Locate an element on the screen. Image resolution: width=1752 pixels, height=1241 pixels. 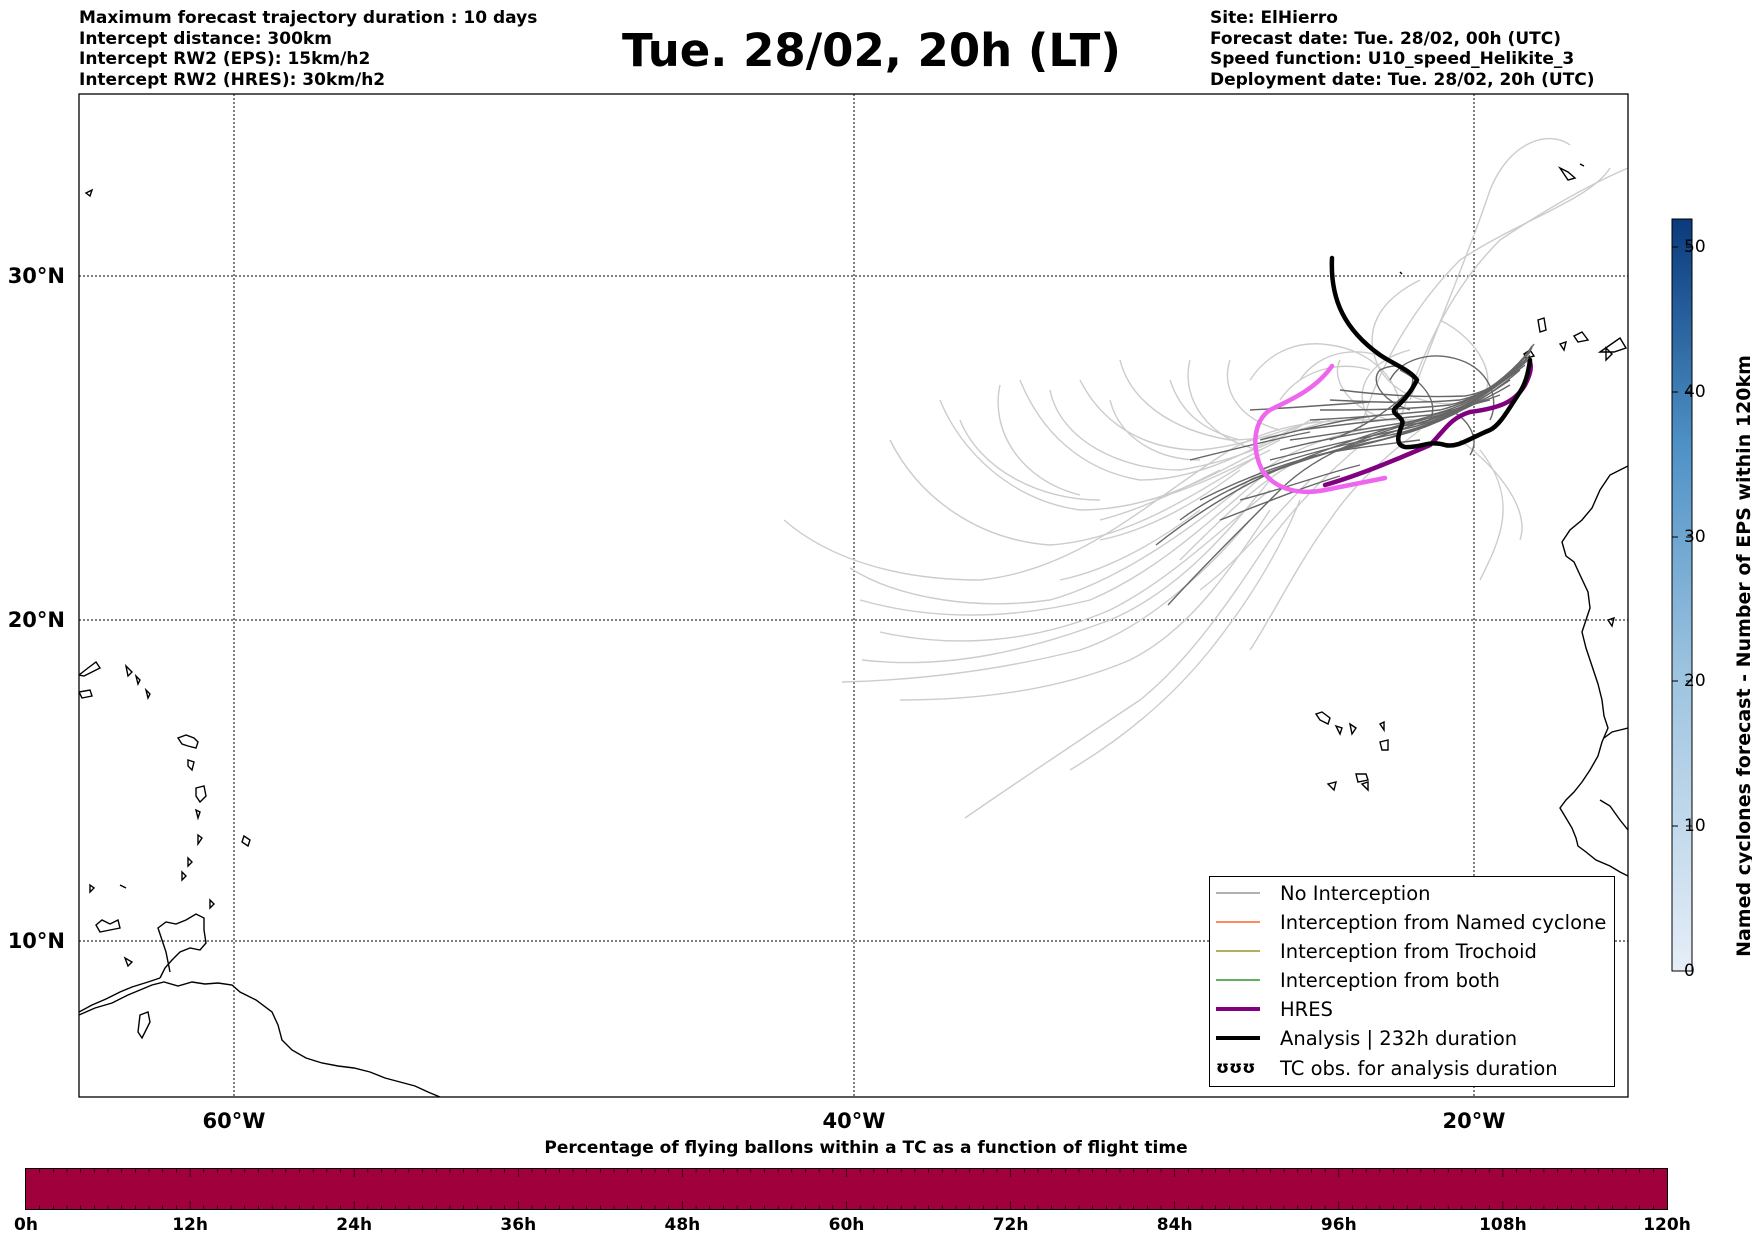
legend-line-trochoid is located at coordinates (1238, 951).